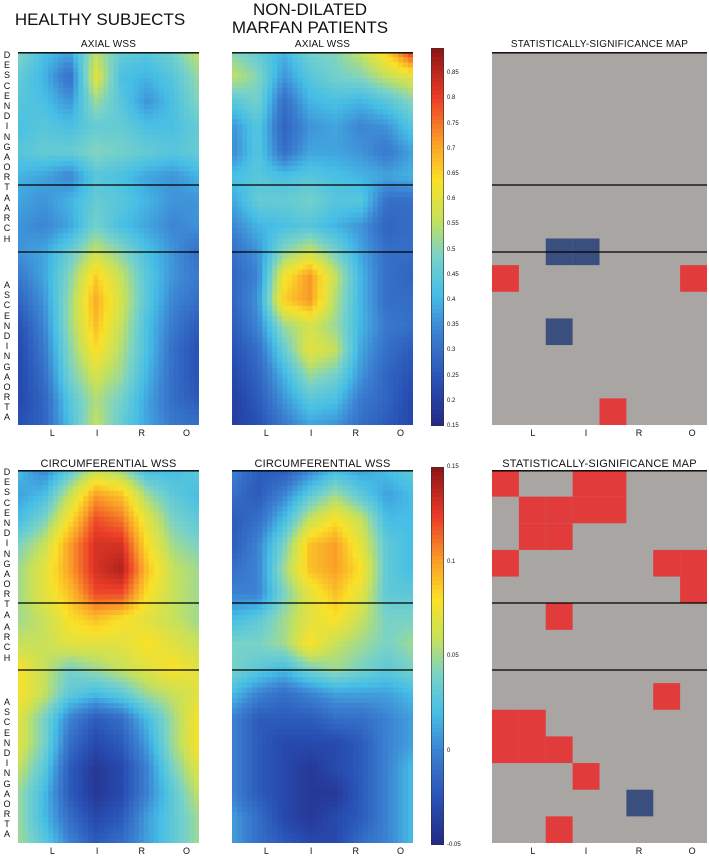 This screenshot has width=709, height=859. What do you see at coordinates (322, 238) in the screenshot?
I see `heatmap-axial-wss-marfan` at bounding box center [322, 238].